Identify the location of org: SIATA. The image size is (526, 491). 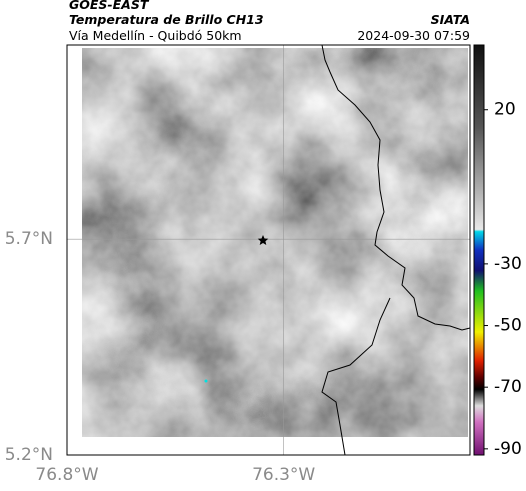
(450, 19).